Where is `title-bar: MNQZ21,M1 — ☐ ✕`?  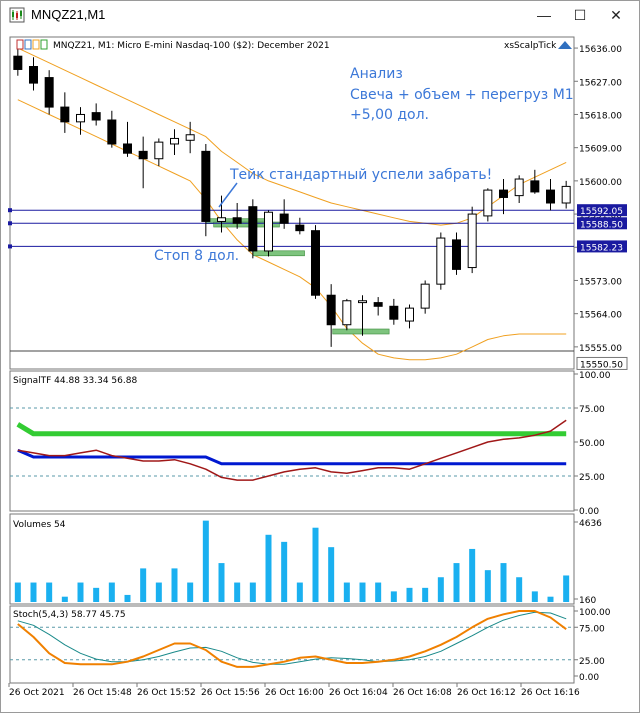
title-bar: MNQZ21,M1 — ☐ ✕ is located at coordinates (320, 15).